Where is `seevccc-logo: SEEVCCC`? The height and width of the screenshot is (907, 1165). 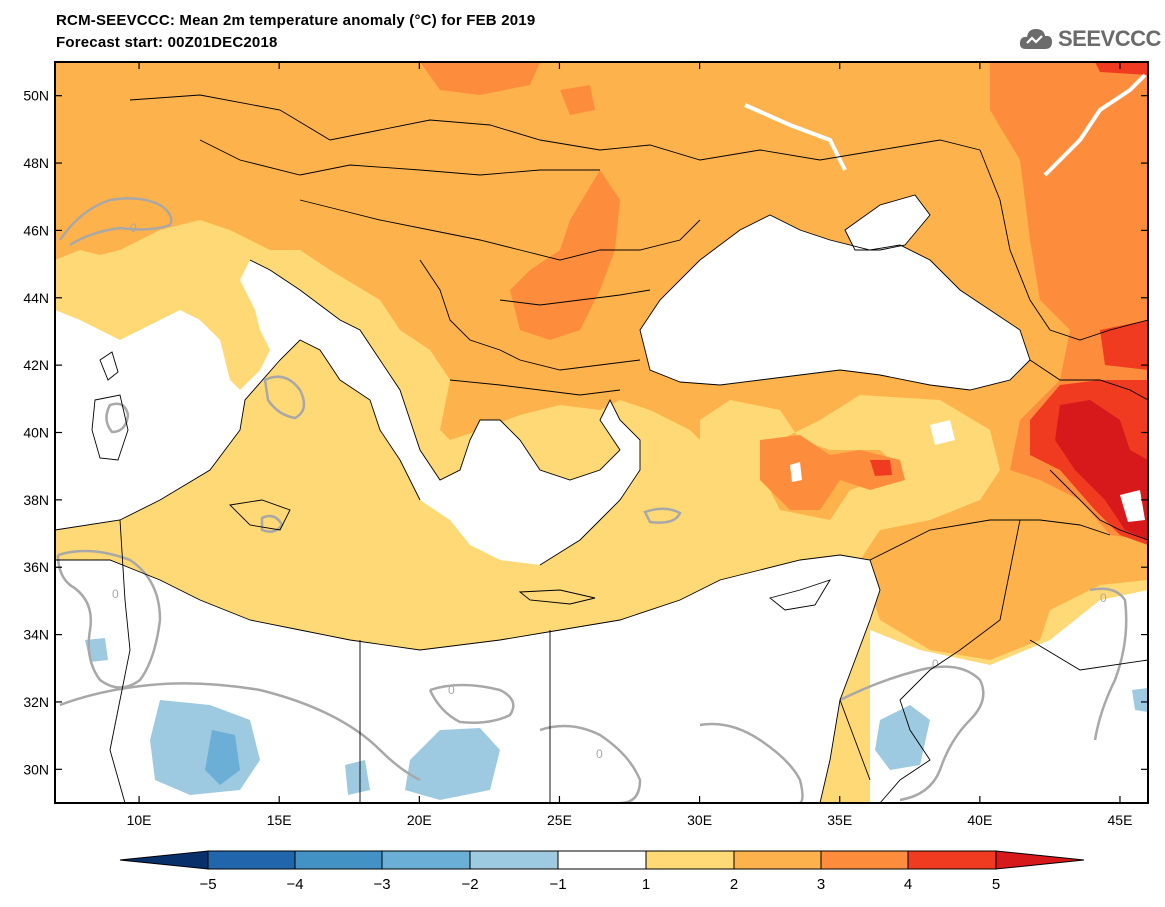
seevccc-logo: SEEVCCC is located at coordinates (1089, 39).